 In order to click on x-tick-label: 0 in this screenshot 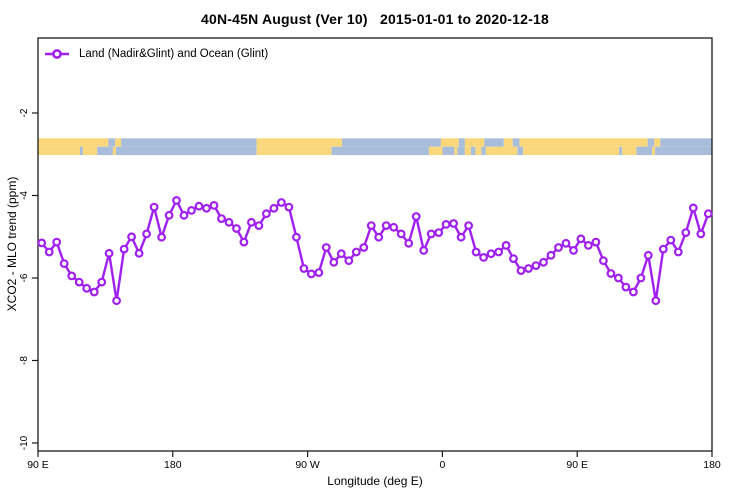, I will do `click(442, 465)`.